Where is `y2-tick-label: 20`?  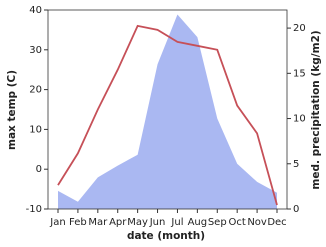 y2-tick-label: 20 is located at coordinates (299, 28).